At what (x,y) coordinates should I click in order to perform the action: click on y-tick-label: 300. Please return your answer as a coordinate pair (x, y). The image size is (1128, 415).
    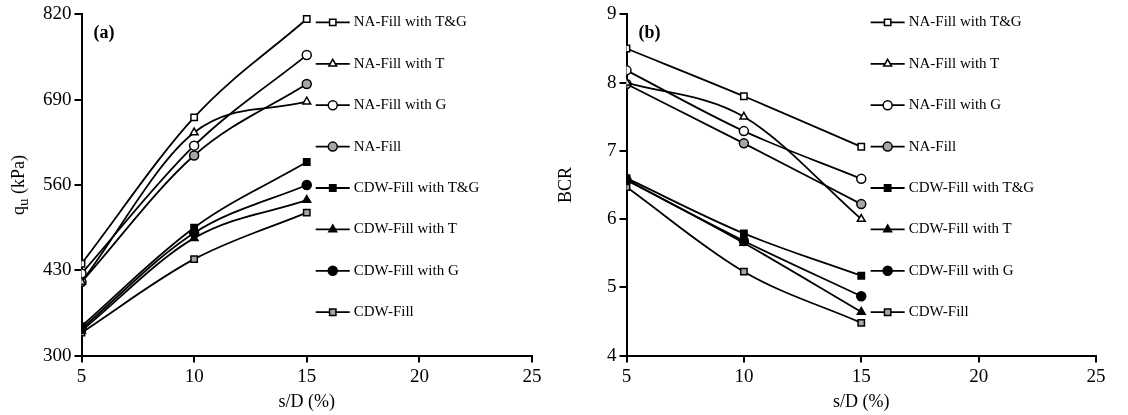
    Looking at the image, I should click on (57, 354).